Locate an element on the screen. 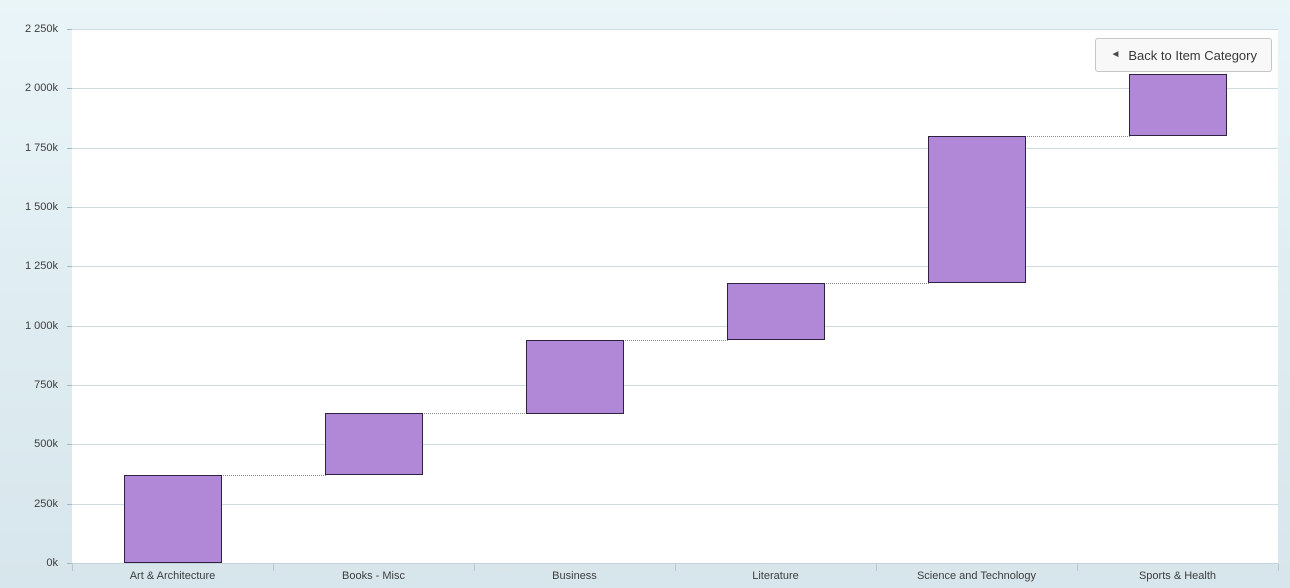 This screenshot has width=1290, height=588. waterfall-bar-literature is located at coordinates (776, 311).